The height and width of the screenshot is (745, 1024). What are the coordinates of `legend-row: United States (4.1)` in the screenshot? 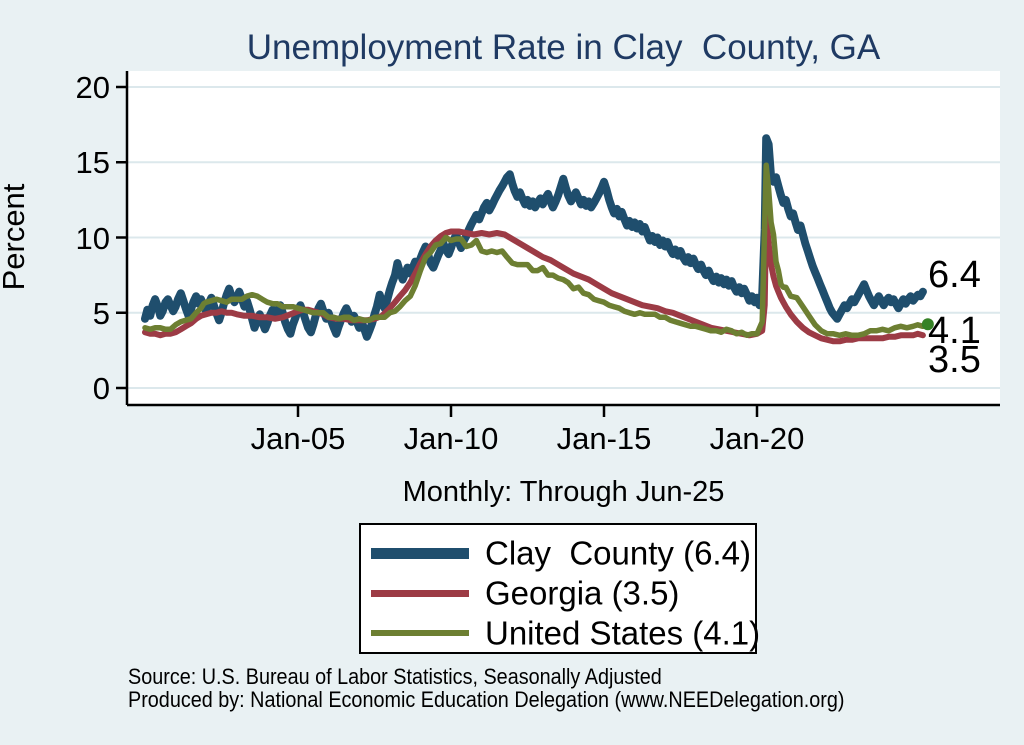 It's located at (560, 633).